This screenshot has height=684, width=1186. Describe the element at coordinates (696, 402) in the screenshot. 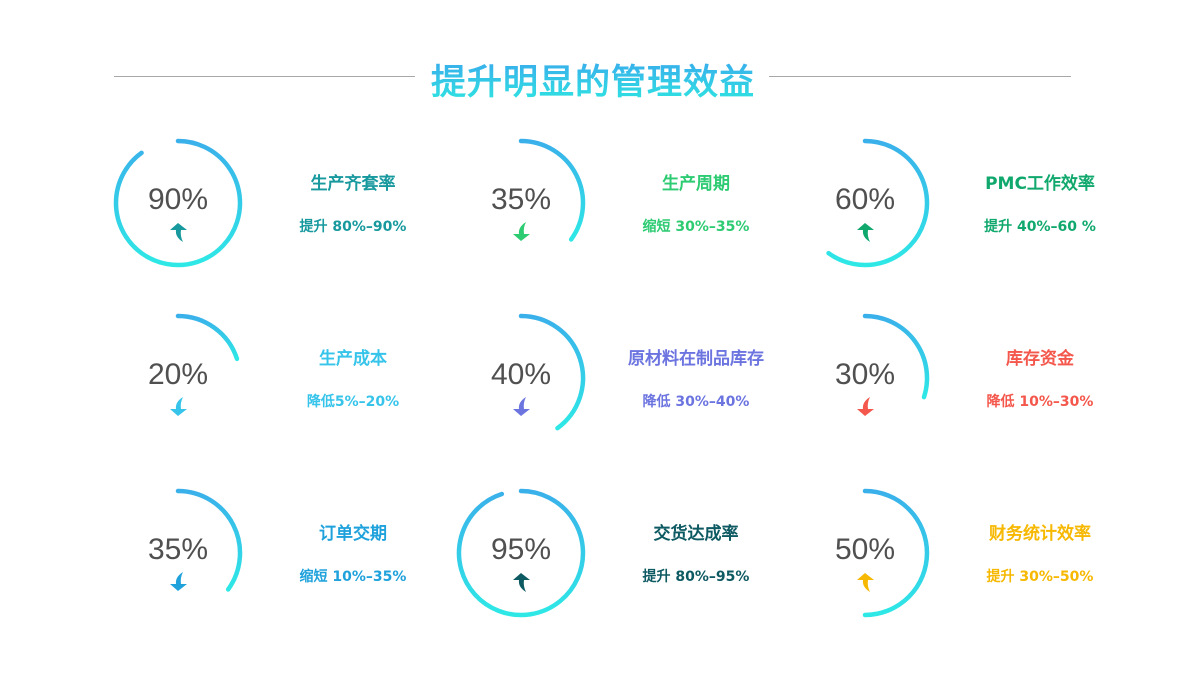

I see `metric-description: 降低 30%–40%` at that location.